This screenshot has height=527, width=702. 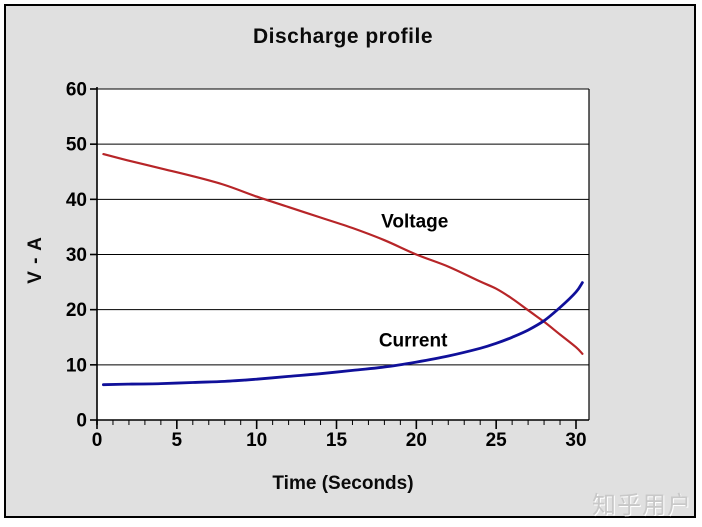 I want to click on y-axis-label: V - A, so click(x=35, y=260).